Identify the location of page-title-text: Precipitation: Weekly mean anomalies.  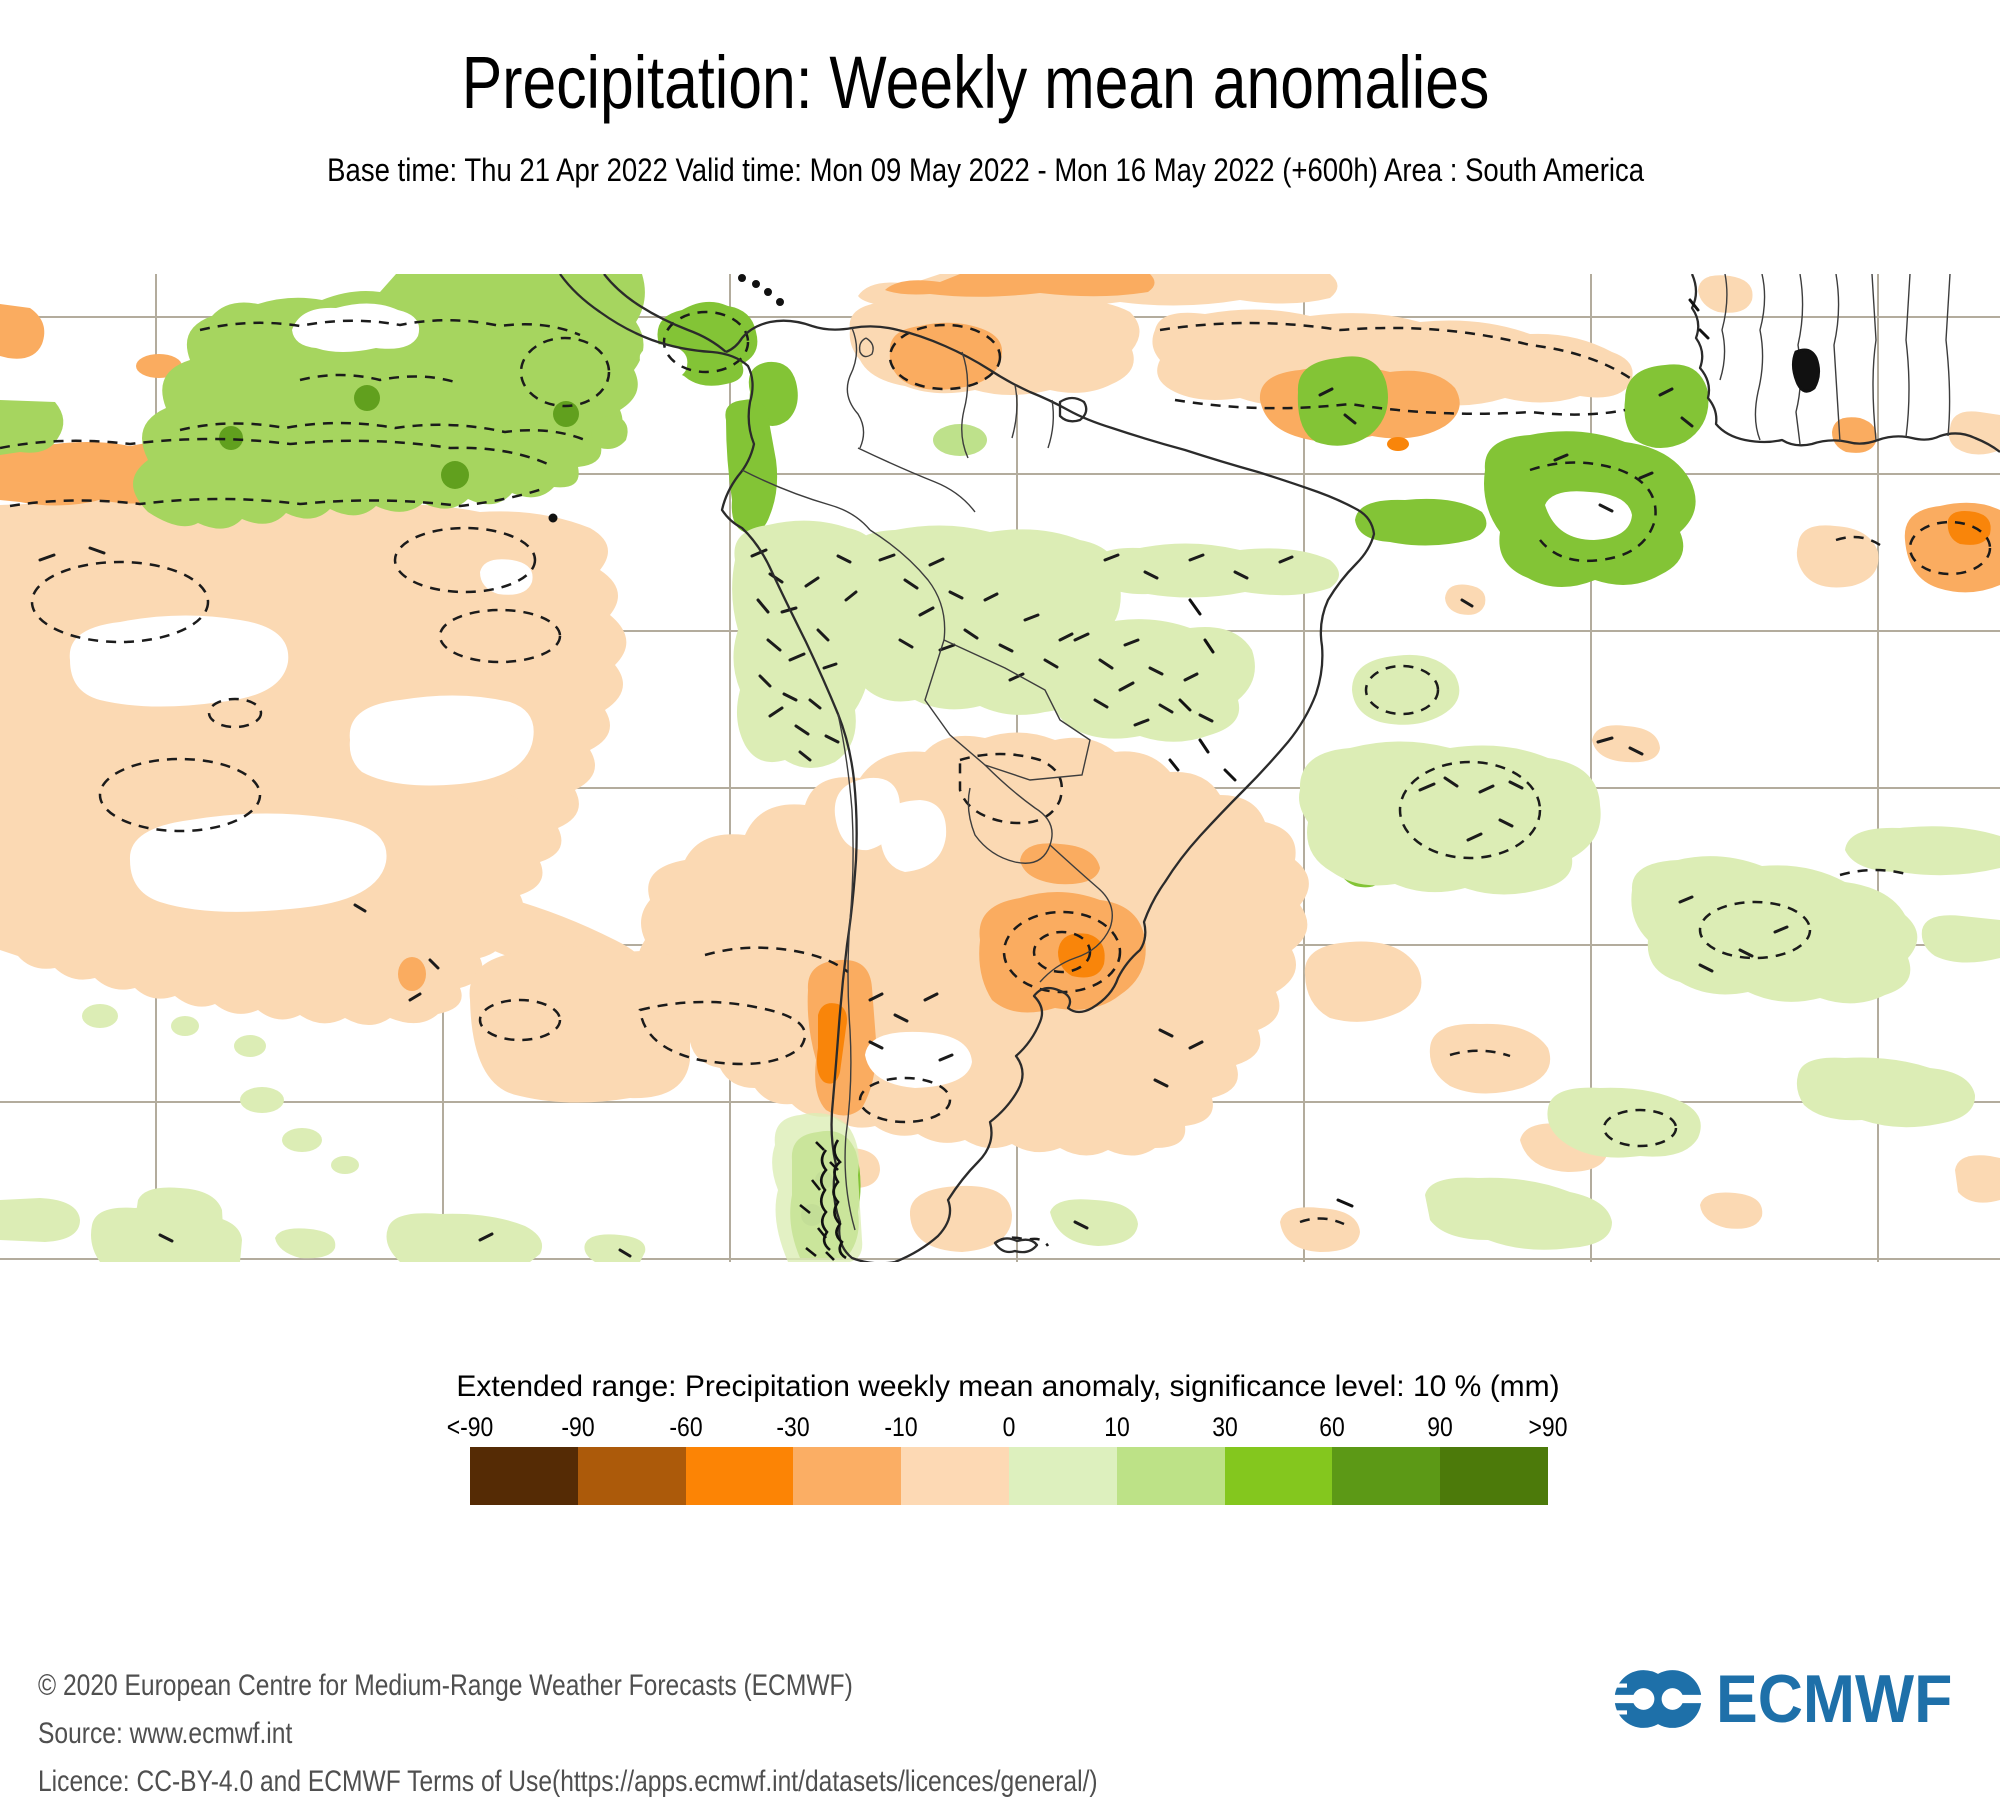
(976, 82).